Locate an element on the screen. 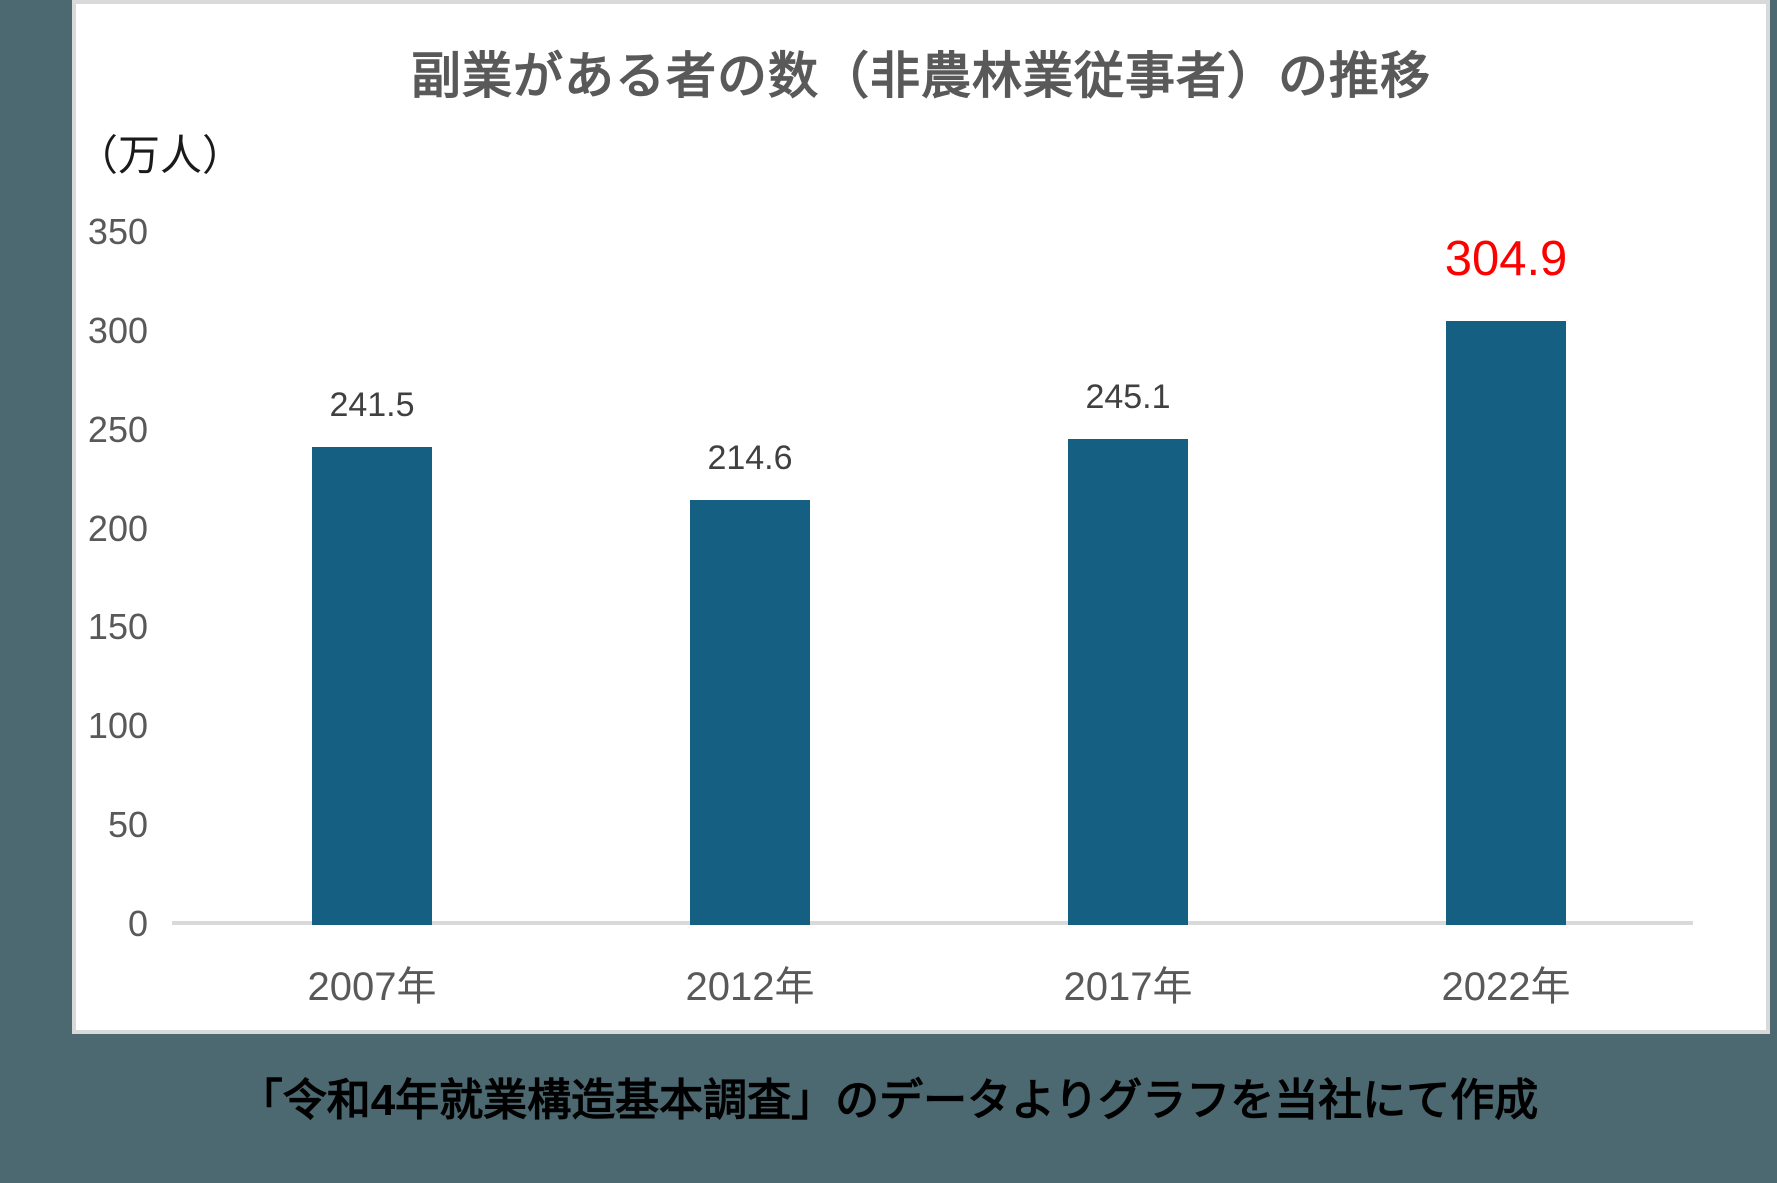  source-caption: 「令和4年就業構造基本調査」のデータよりグラフを当社にて作成 is located at coordinates (888, 1100).